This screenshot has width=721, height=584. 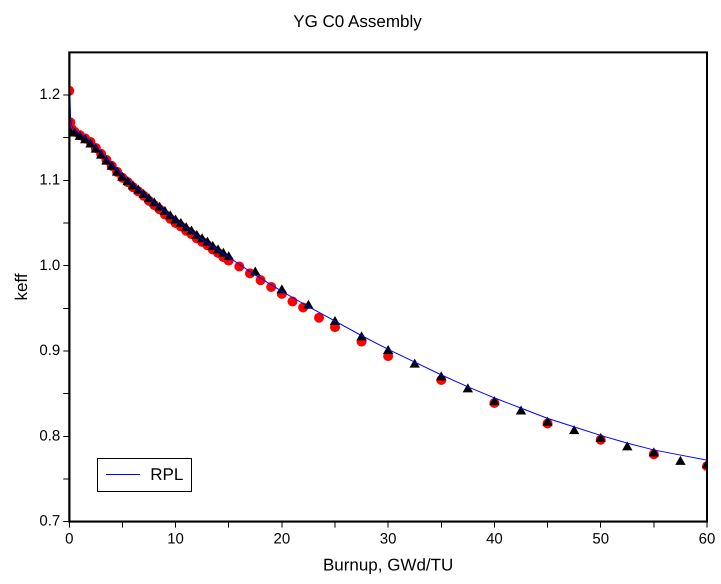 What do you see at coordinates (601, 539) in the screenshot?
I see `x-tick-label: 50` at bounding box center [601, 539].